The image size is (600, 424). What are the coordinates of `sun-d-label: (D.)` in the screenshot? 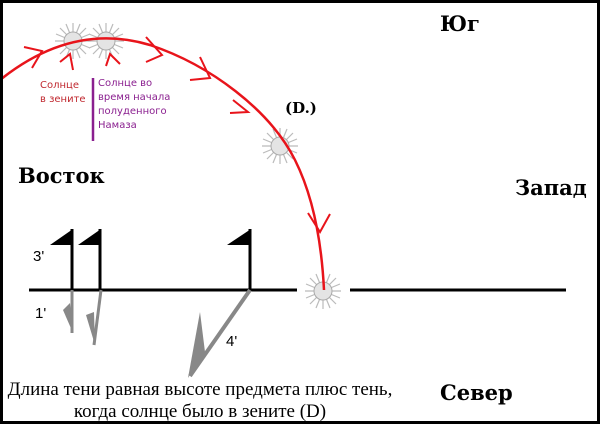 It's located at (301, 108).